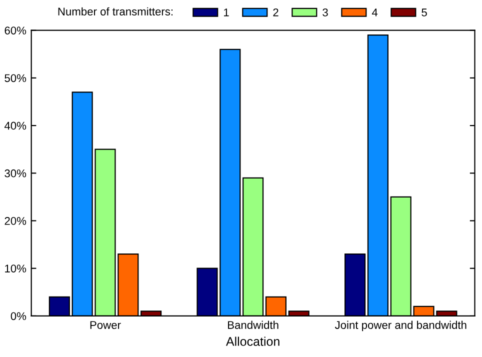 The image size is (482, 357). Describe the element at coordinates (15, 268) in the screenshot. I see `y-tick-label: 10%` at that location.